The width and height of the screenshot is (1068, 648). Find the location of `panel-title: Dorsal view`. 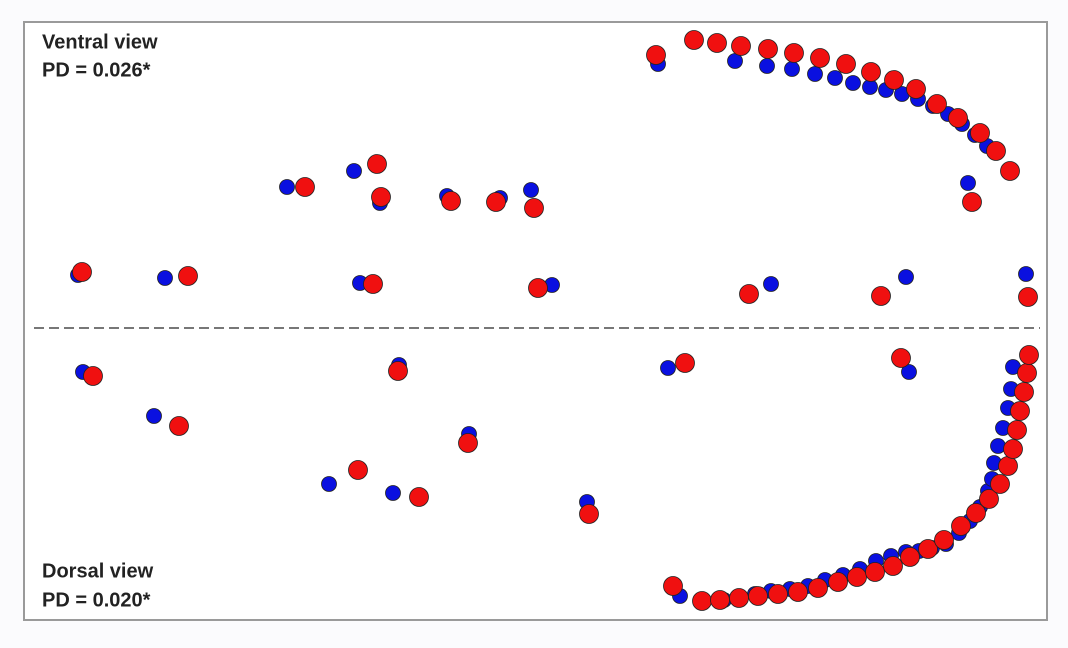

panel-title: Dorsal view is located at coordinates (98, 571).